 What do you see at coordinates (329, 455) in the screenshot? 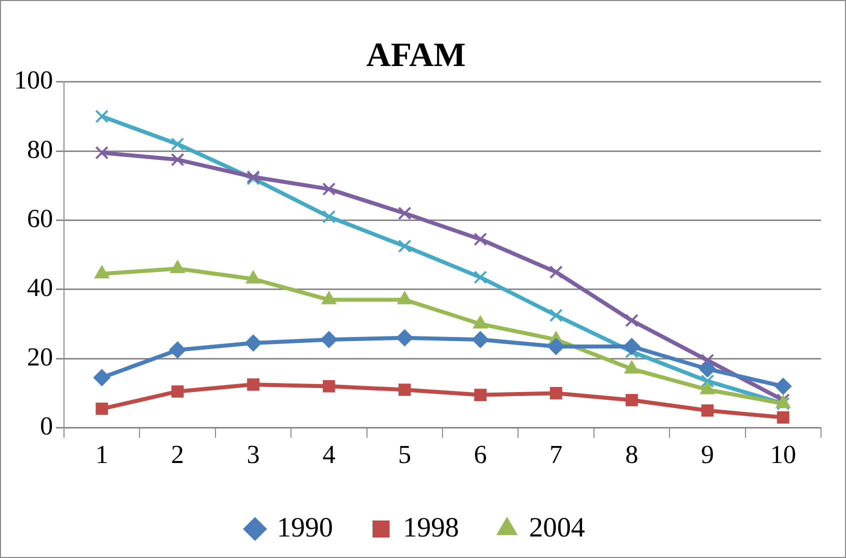
I see `x-tick-label: 4` at bounding box center [329, 455].